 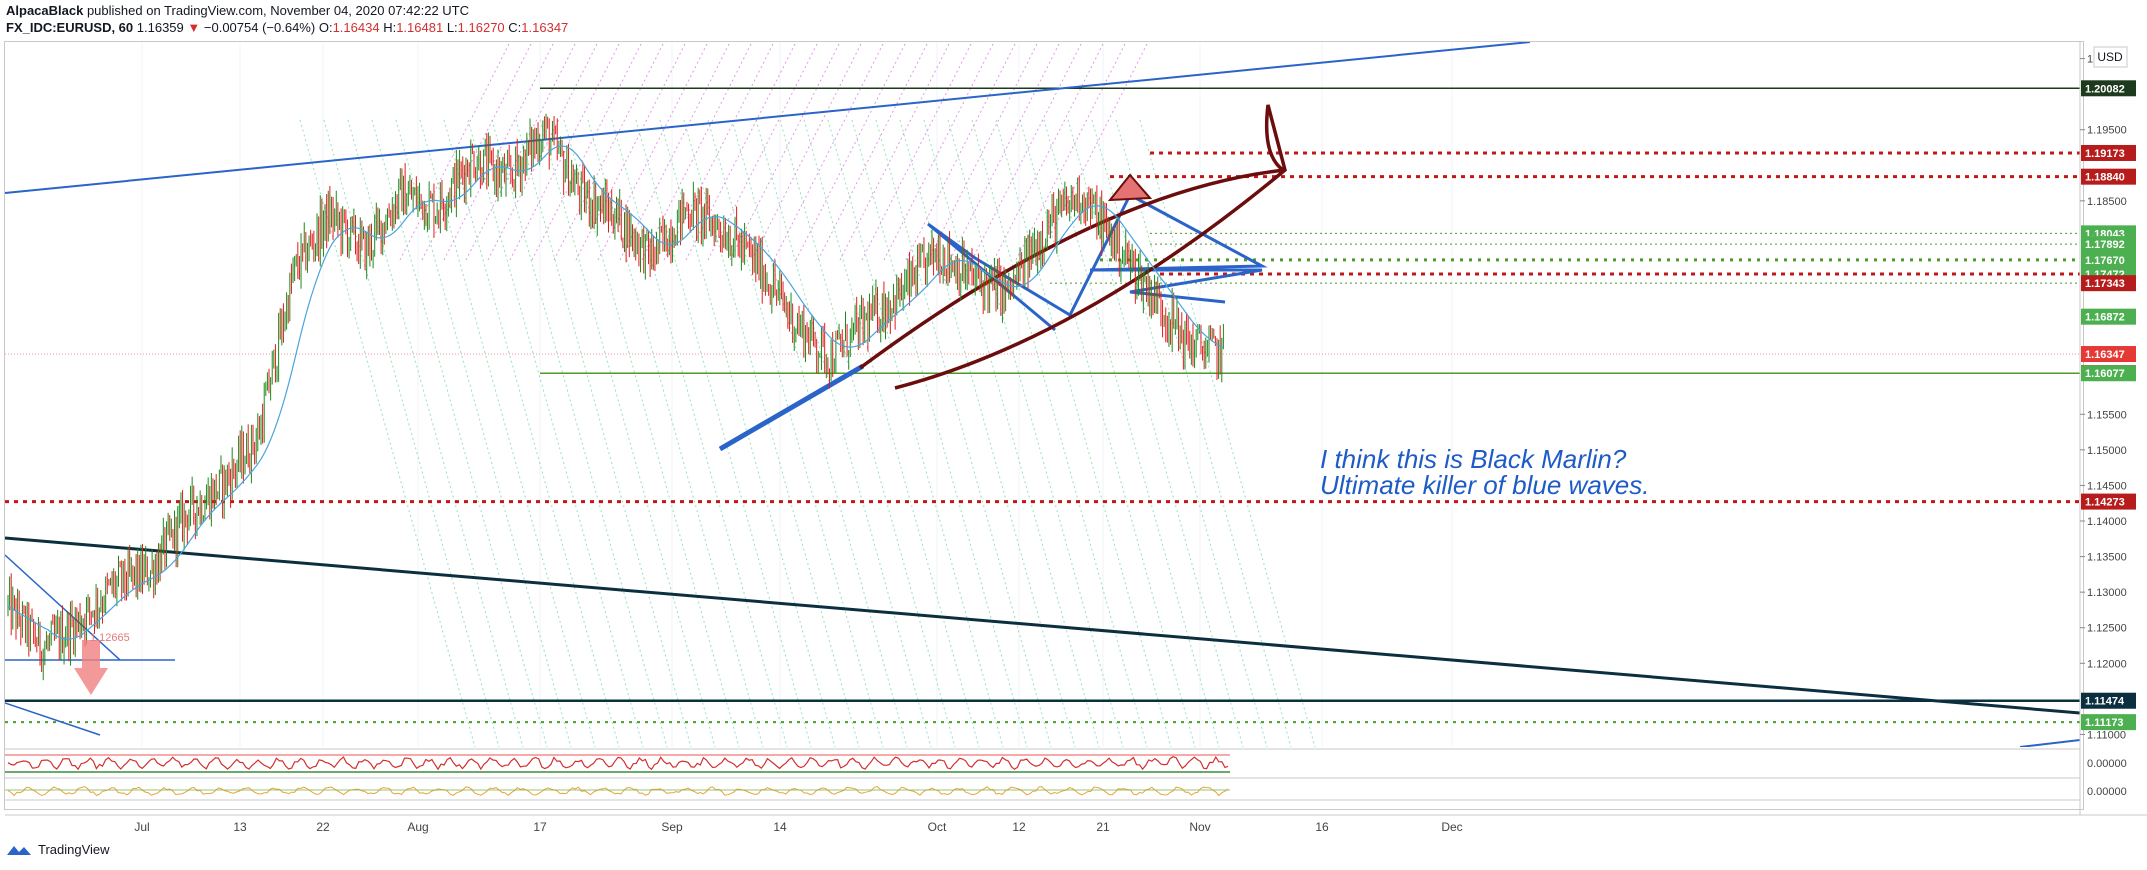 I want to click on blue-trendline-top, so click(x=768, y=118).